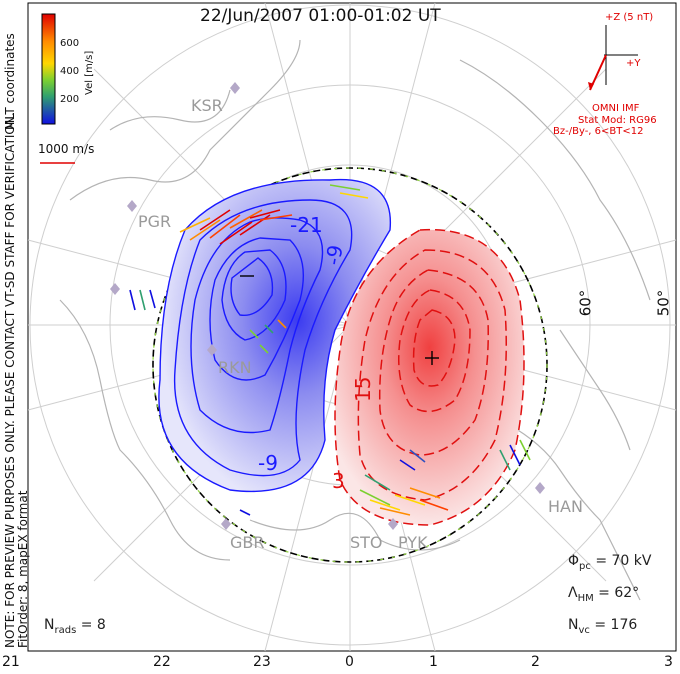 Image resolution: width=680 pixels, height=674 pixels. I want to click on fitorder-label: FitOrder: 8, mapEX format, so click(23, 569).